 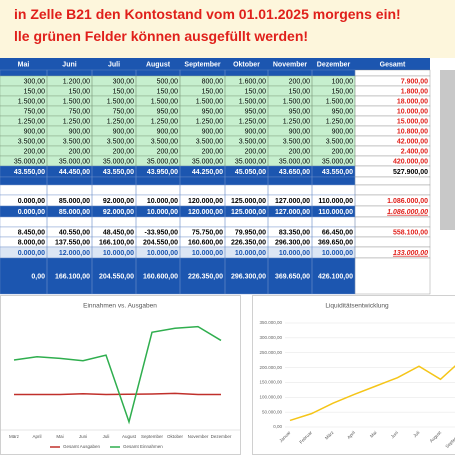 I want to click on total-value: 420.000,00, so click(x=410, y=161).